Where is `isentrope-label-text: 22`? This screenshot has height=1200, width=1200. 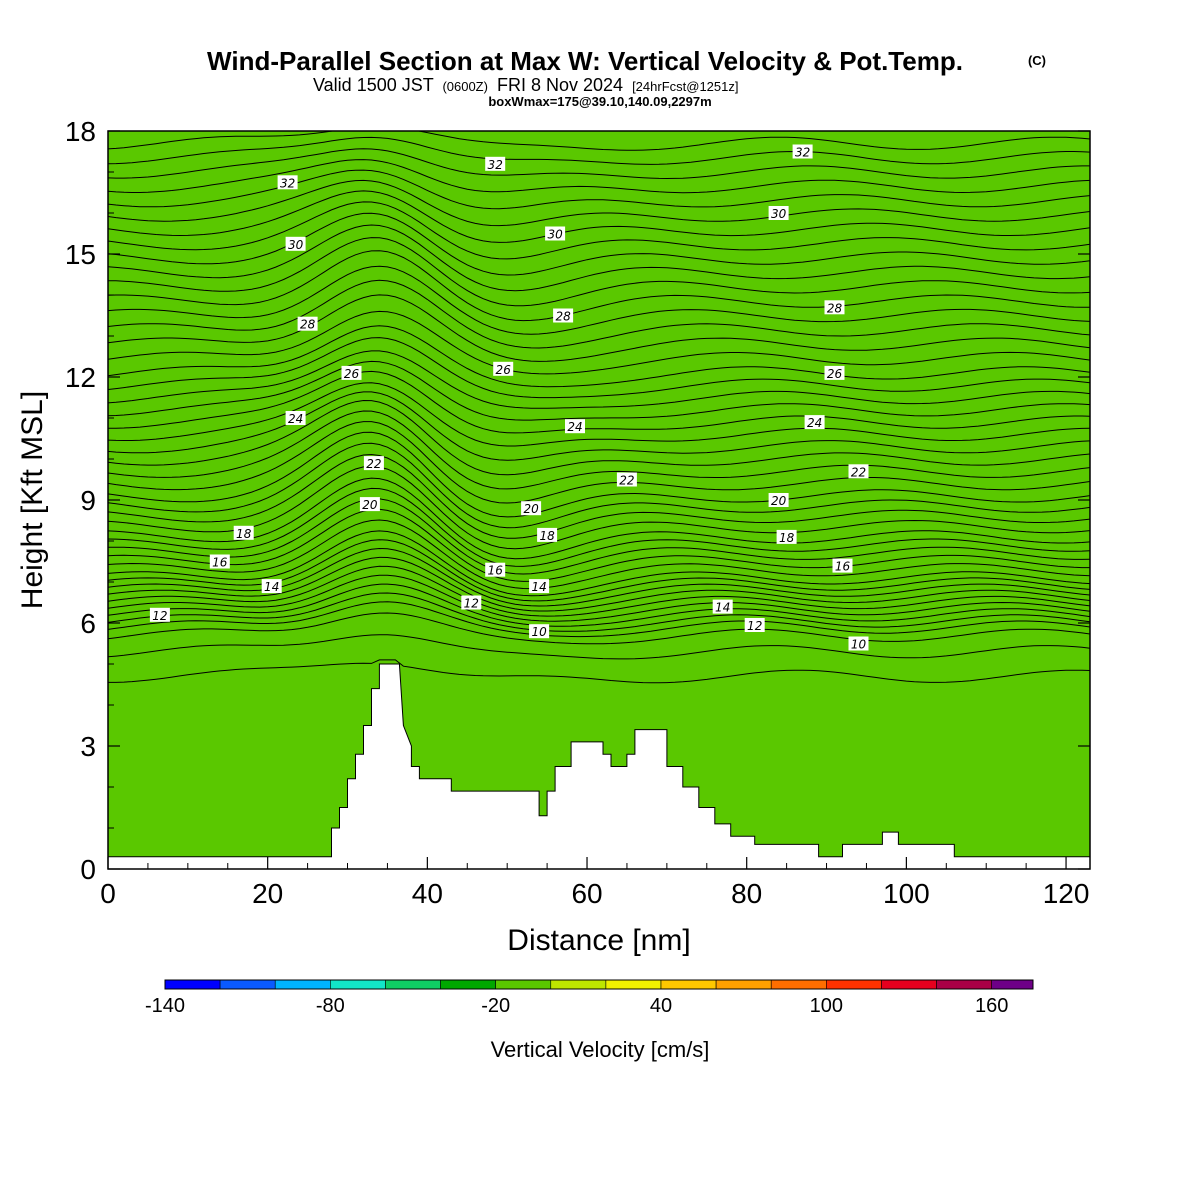 isentrope-label-text: 22 is located at coordinates (373, 464).